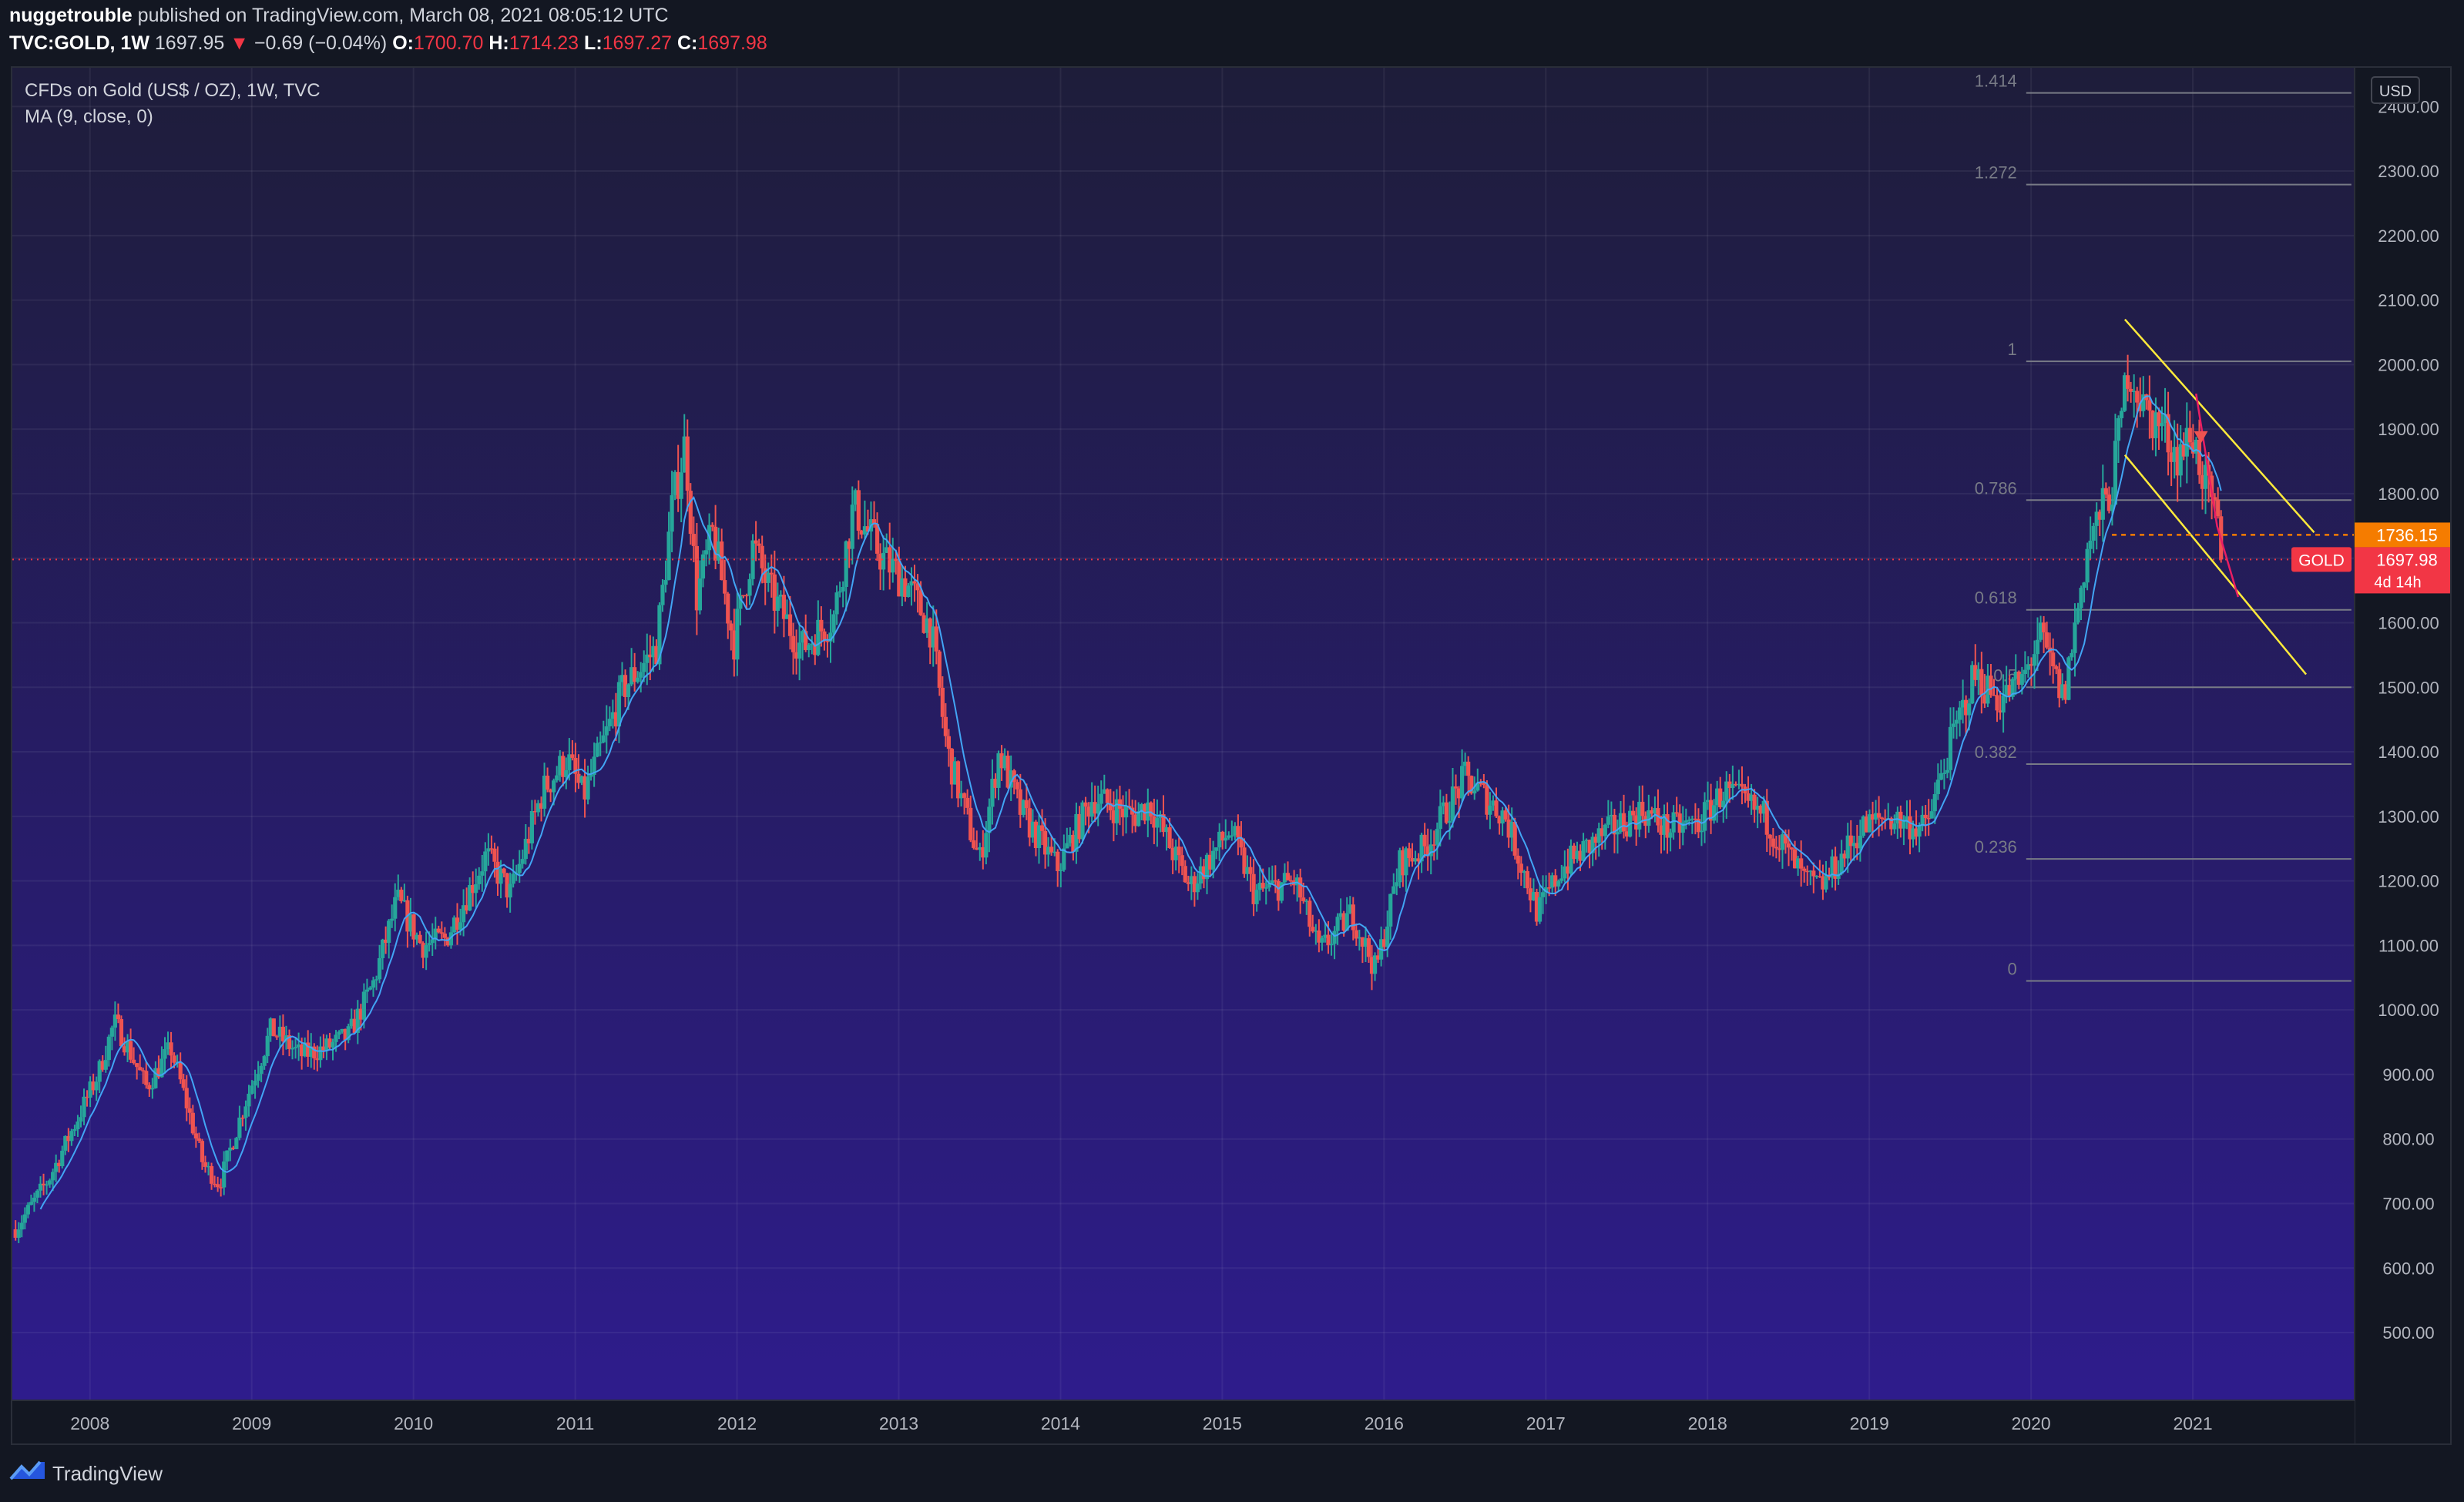 This screenshot has width=2464, height=1502. What do you see at coordinates (1223, 1423) in the screenshot?
I see `time-tick-label: 2015` at bounding box center [1223, 1423].